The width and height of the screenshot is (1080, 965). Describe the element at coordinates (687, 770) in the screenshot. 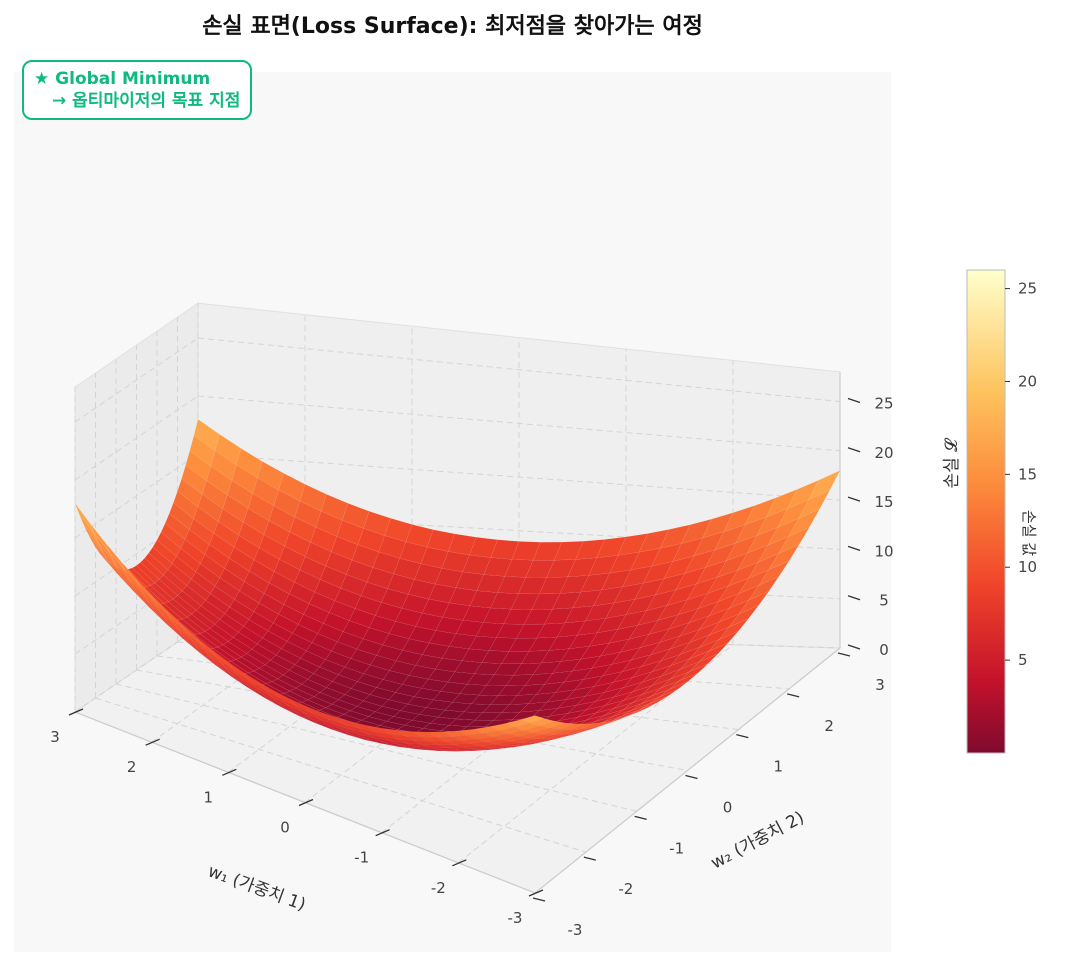

I see `w2-axis-line` at that location.